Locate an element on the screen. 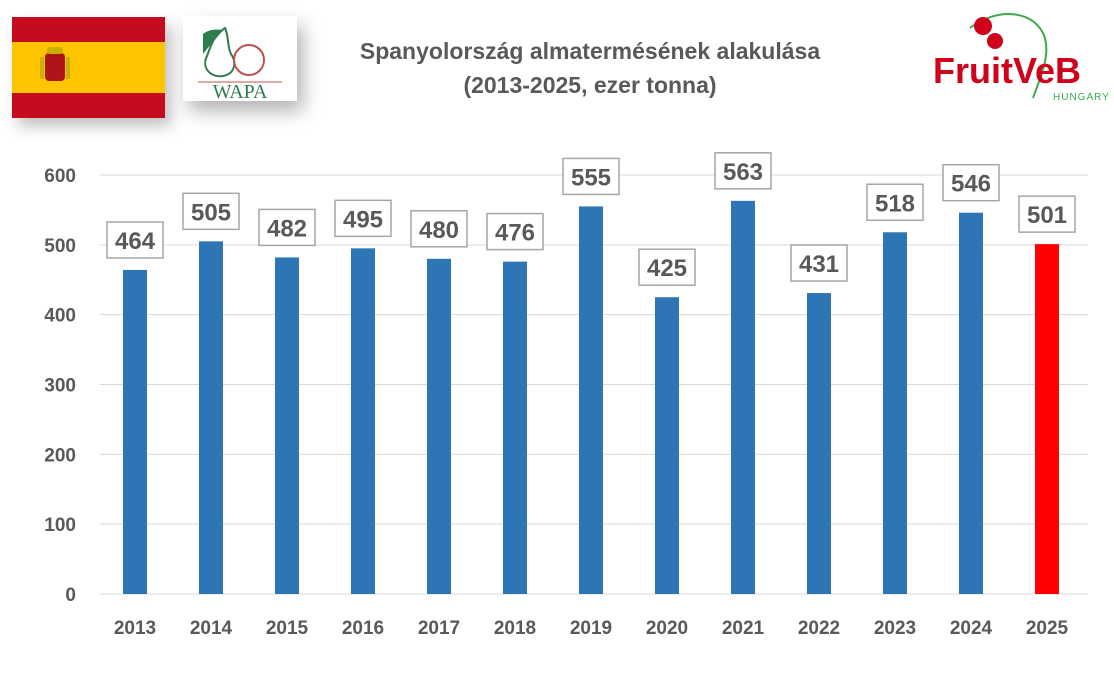 The height and width of the screenshot is (691, 1114). x-tick-label: 2016 is located at coordinates (363, 628).